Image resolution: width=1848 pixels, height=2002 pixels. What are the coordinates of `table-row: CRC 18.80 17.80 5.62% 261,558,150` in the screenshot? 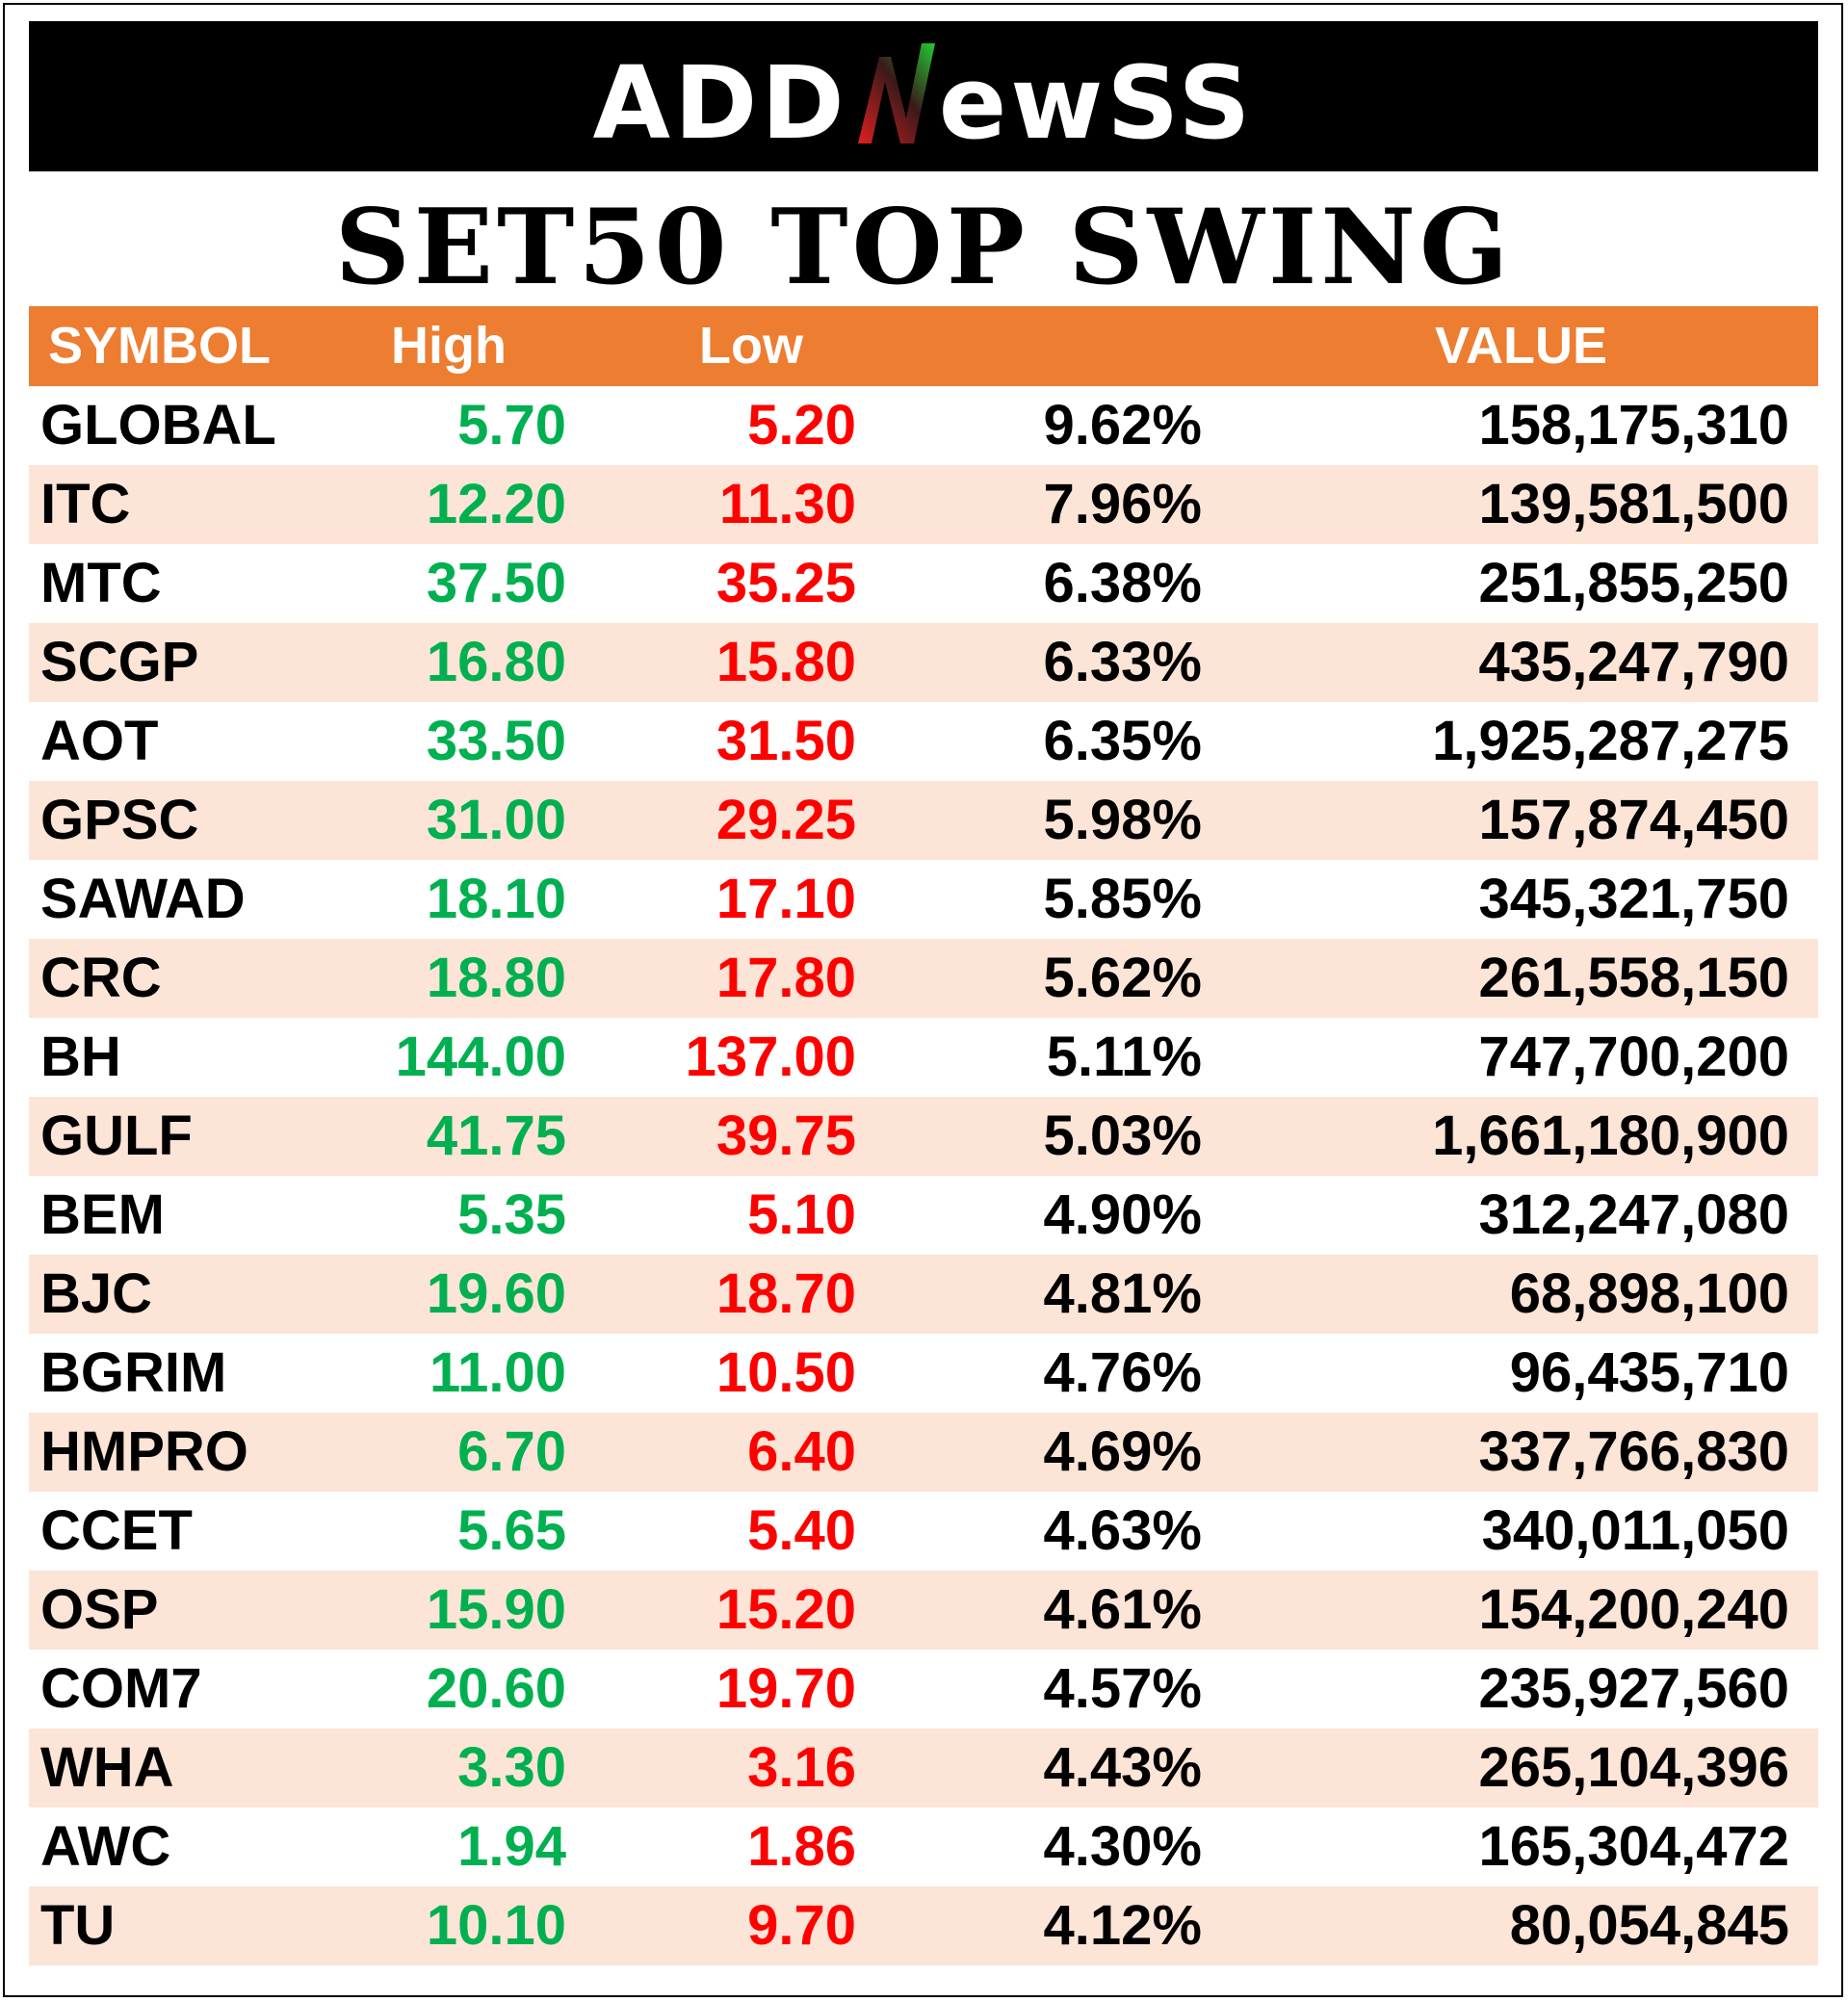 It's located at (923, 978).